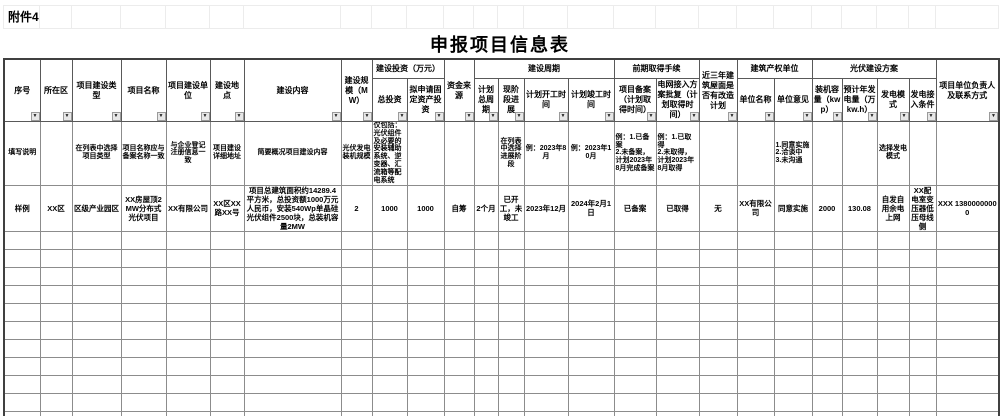 This screenshot has height=416, width=1000. Describe the element at coordinates (143, 153) in the screenshot. I see `cell: 项目名称应与备案名称一致` at that location.